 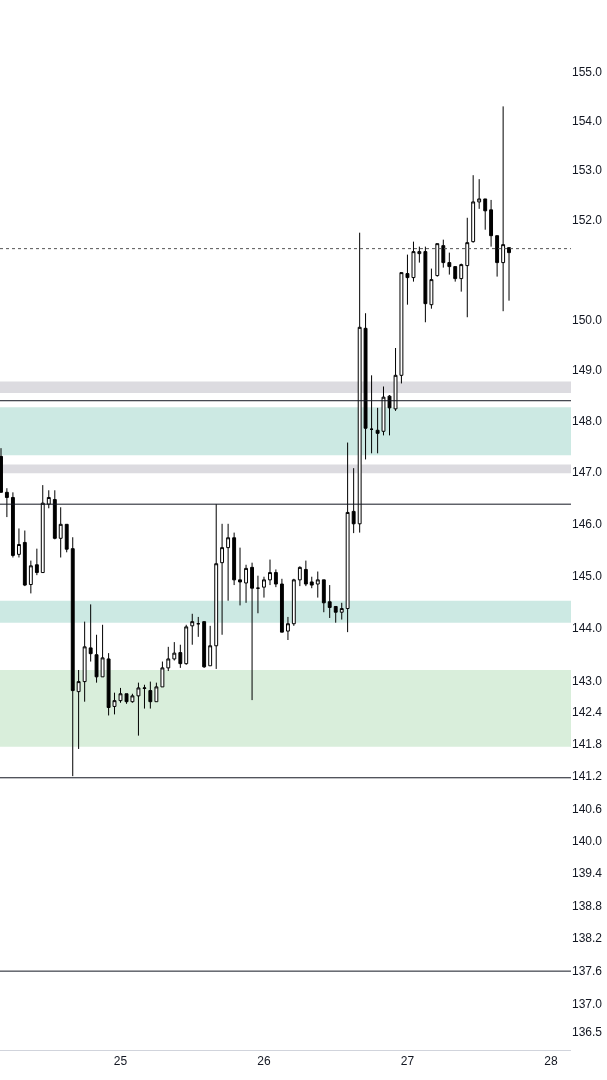 What do you see at coordinates (587, 971) in the screenshot?
I see `y-tick-label: 137.6` at bounding box center [587, 971].